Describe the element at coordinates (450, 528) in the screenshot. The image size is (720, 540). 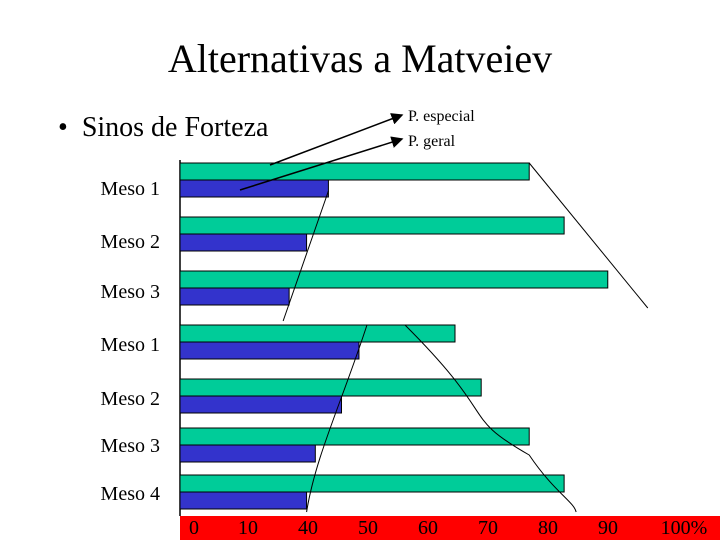
I see `axis-strip` at that location.